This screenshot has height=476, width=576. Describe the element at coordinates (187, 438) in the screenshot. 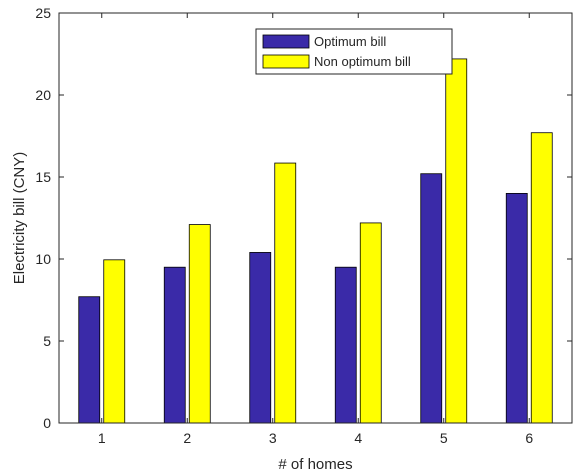

I see `x-tick-label: 2` at that location.